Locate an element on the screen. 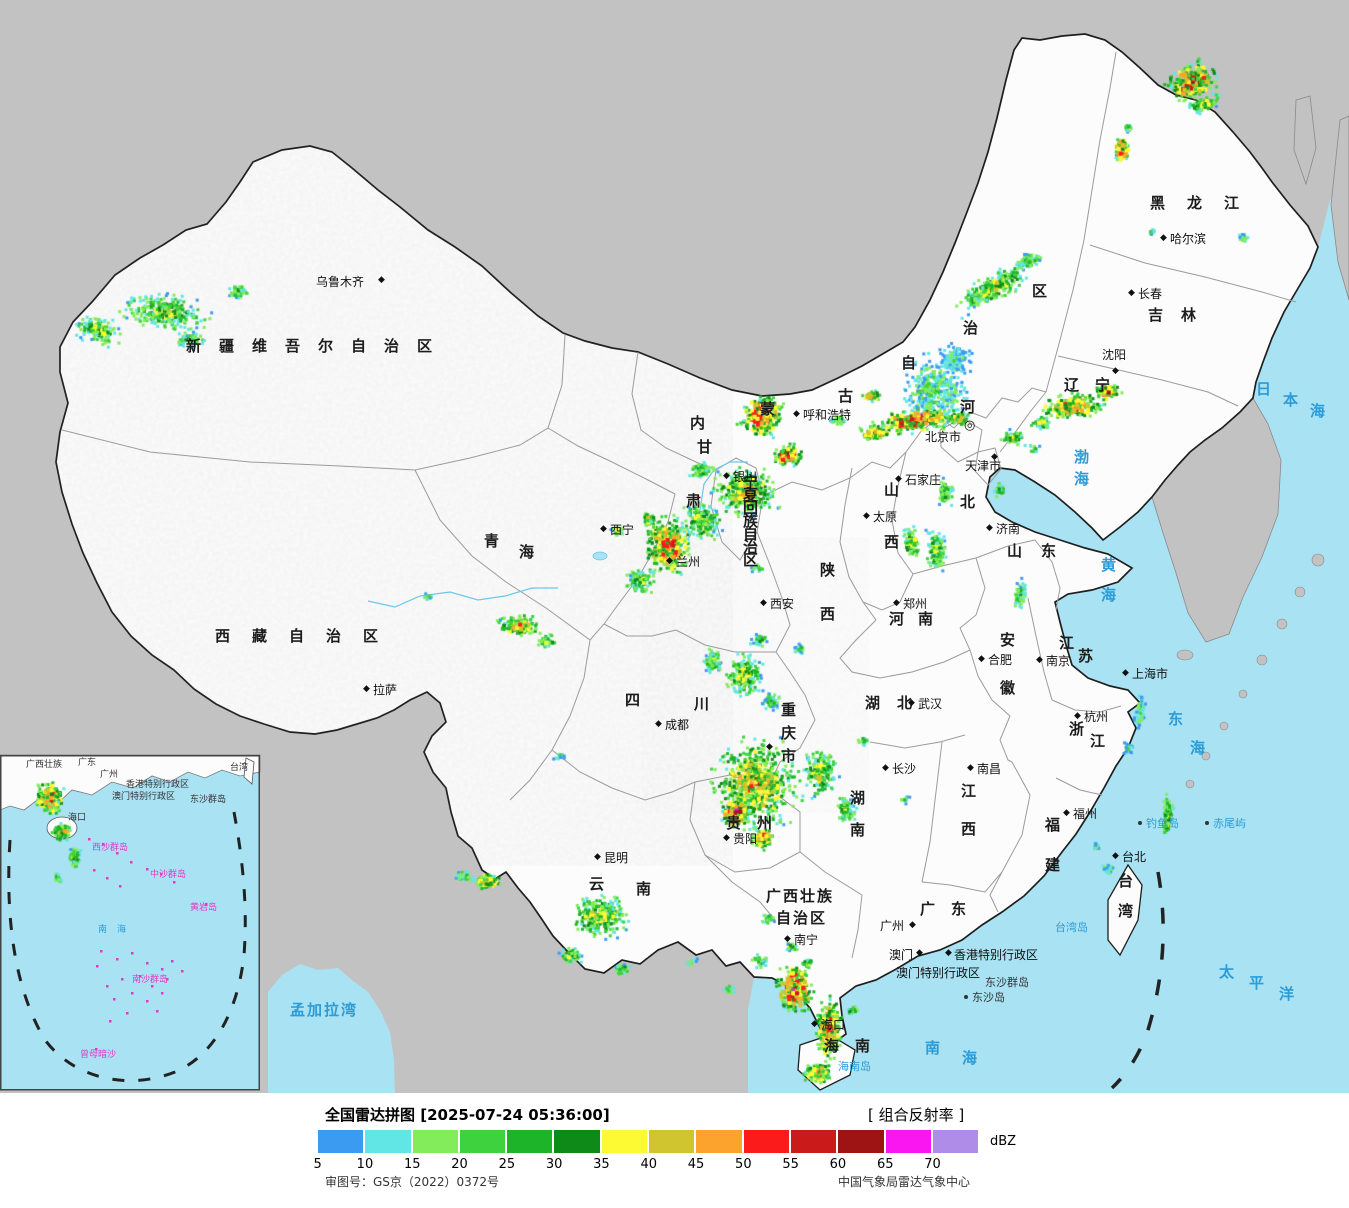 The image size is (1349, 1208). city-label: 沈阳 is located at coordinates (1114, 354).